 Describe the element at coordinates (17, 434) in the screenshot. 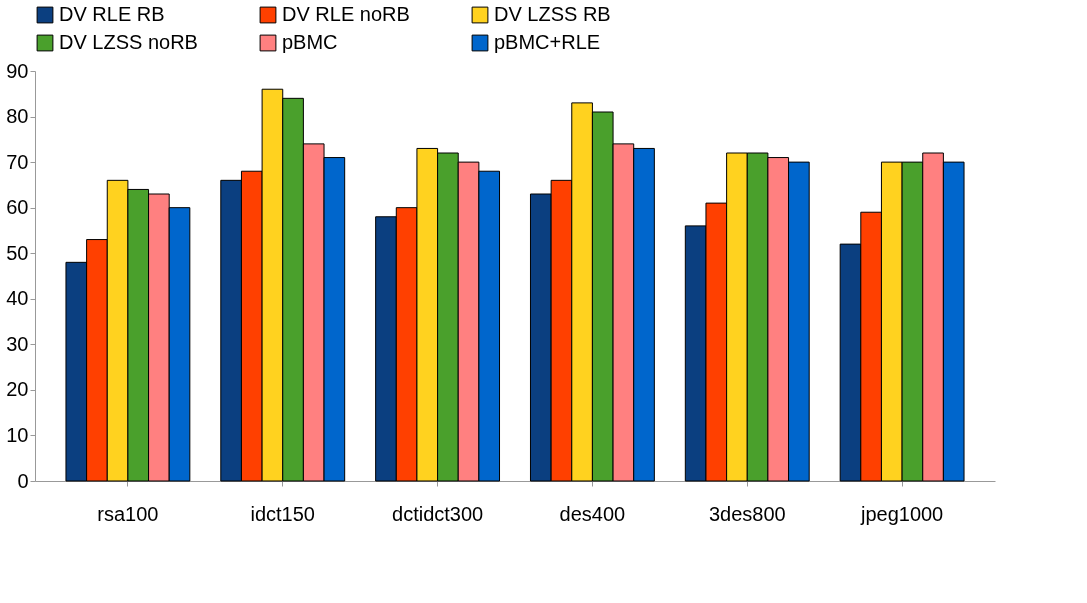

I see `y-tick-label: 10` at that location.